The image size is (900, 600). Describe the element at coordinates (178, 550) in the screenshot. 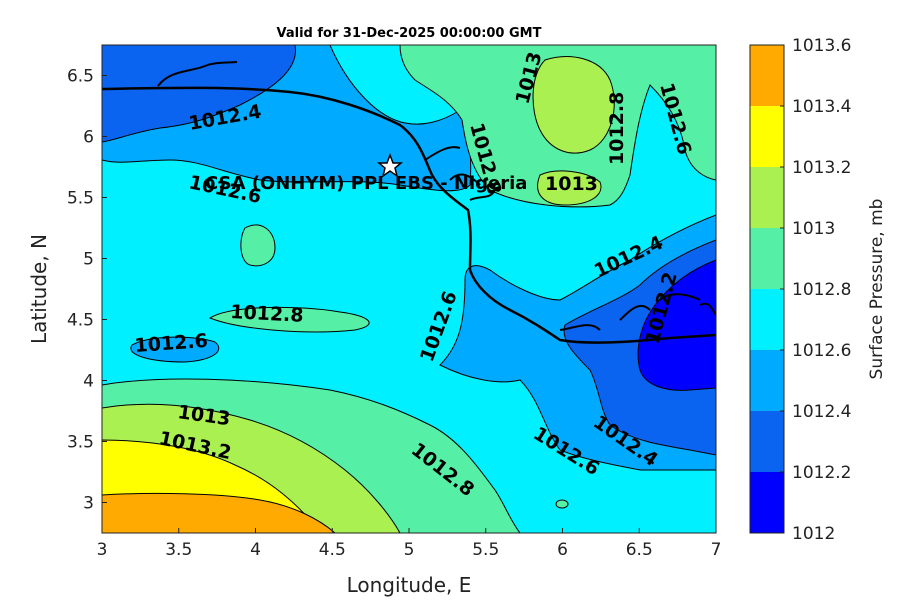

I see `x-tick-label: 3.5` at that location.